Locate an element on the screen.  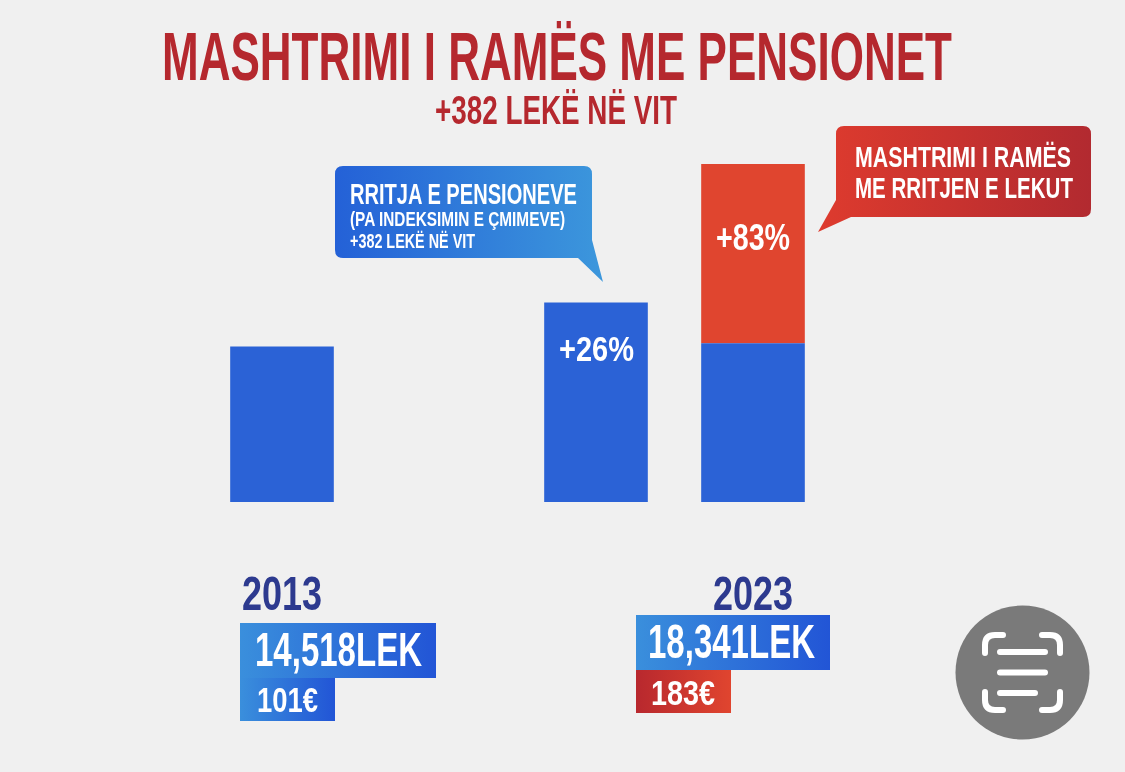
speech-bubble: RRITJA E PENSIONEVE (PA INDEKSIMIN E ÇMIMEVE) +382 LEKË NË VIT is located at coordinates (469, 224).